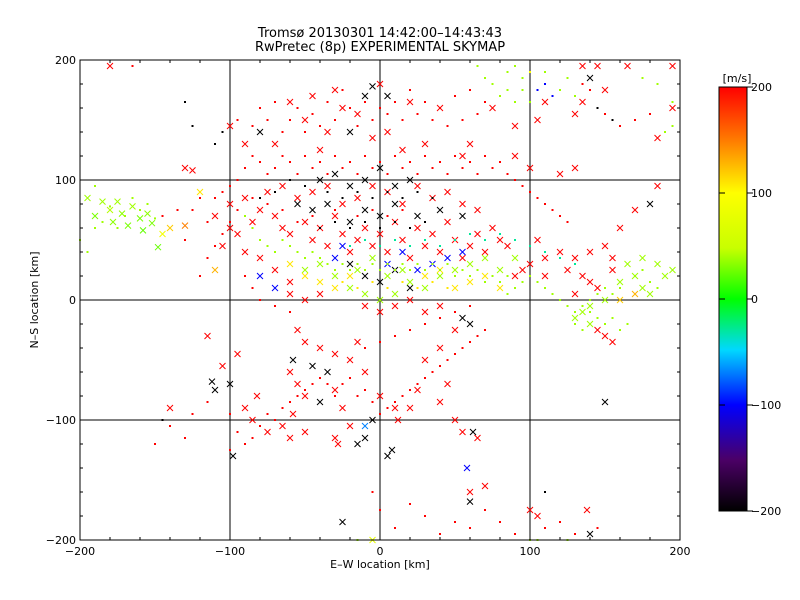 The height and width of the screenshot is (600, 800). Describe the element at coordinates (65, 180) in the screenshot. I see `y-tick-label: 100` at that location.